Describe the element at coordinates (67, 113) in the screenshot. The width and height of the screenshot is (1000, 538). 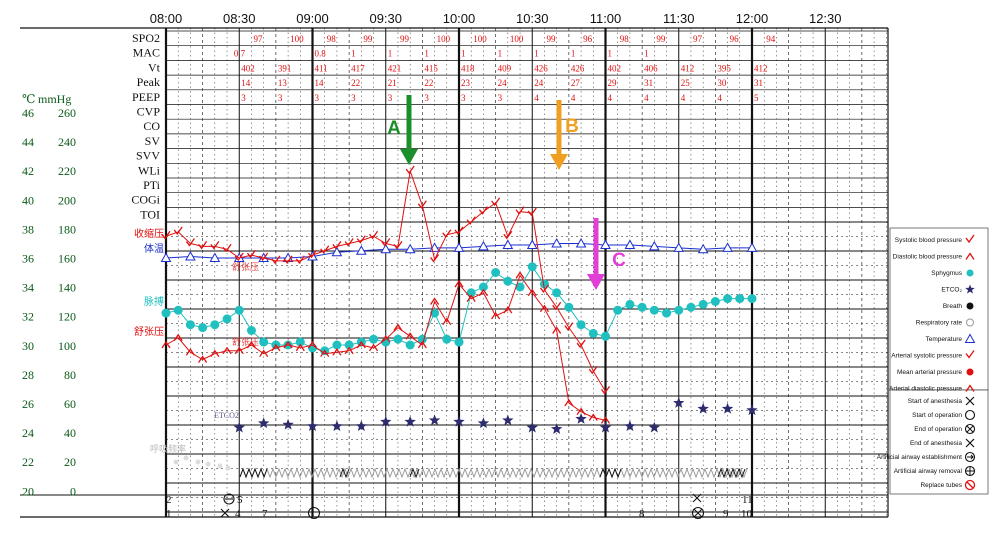
I see `pressure-tick: 260` at that location.